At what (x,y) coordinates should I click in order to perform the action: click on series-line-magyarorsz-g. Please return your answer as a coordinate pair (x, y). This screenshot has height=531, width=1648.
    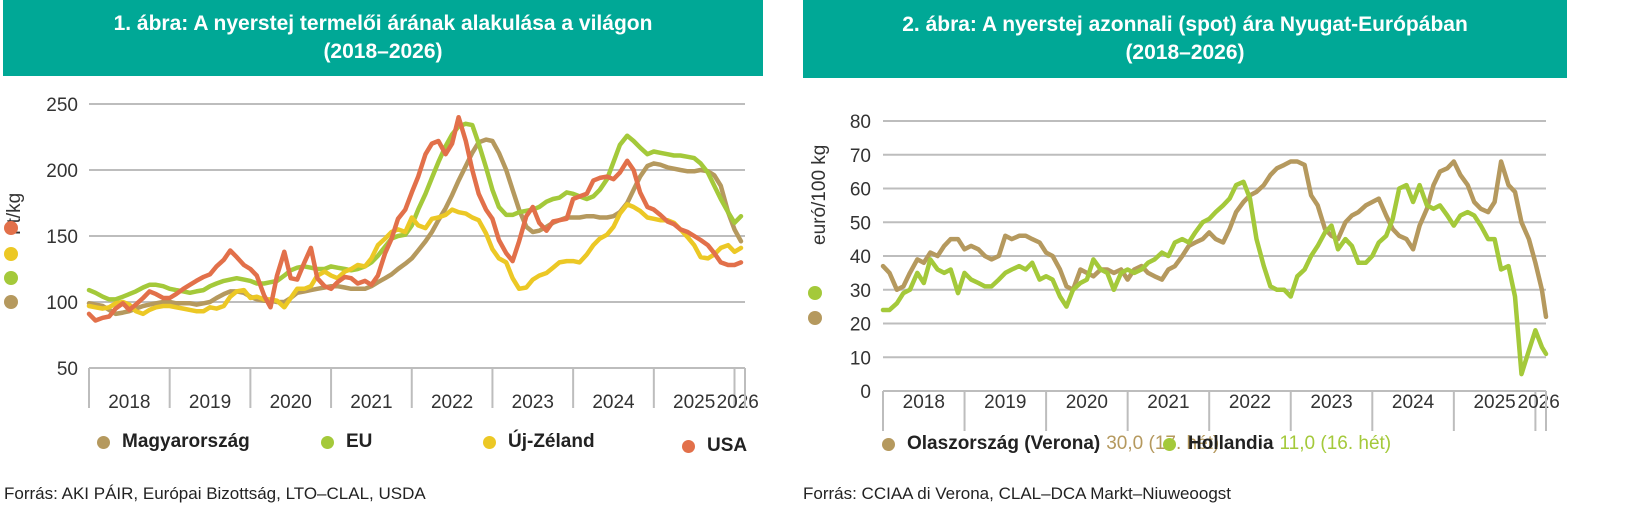
    Looking at the image, I should click on (415, 227).